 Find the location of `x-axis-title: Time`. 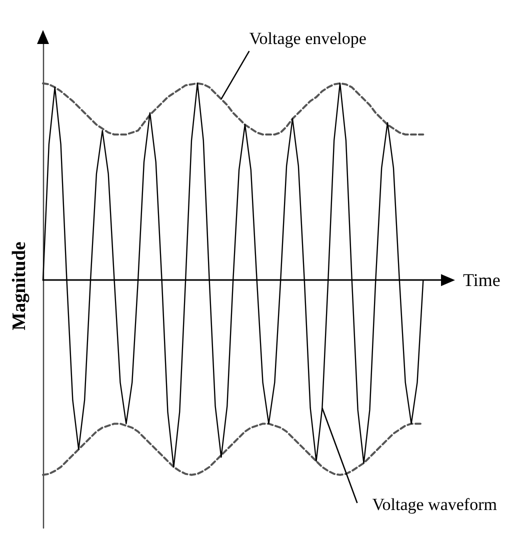

x-axis-title: Time is located at coordinates (481, 280).